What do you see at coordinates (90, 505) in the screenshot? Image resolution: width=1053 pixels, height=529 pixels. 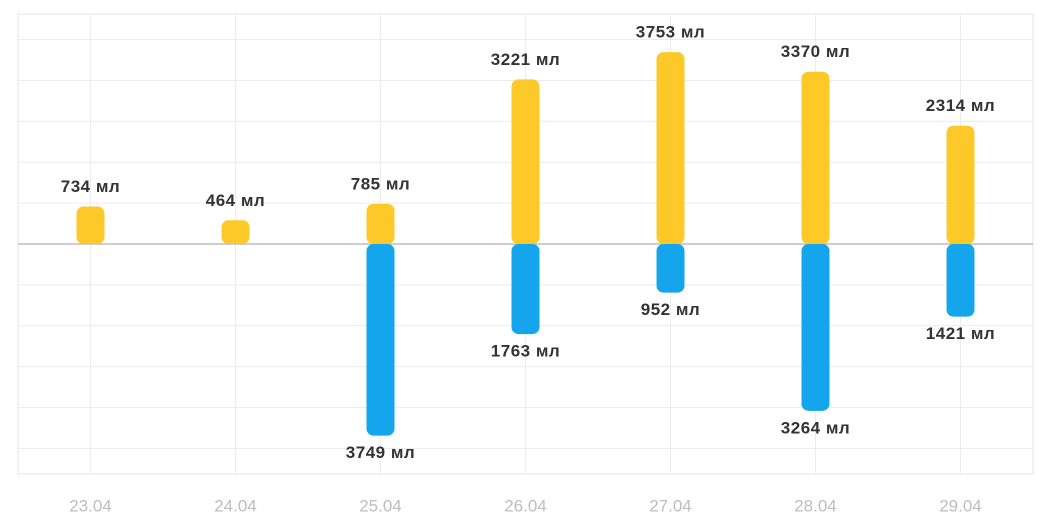 I see `x-tick-label: 23.04` at bounding box center [90, 505].